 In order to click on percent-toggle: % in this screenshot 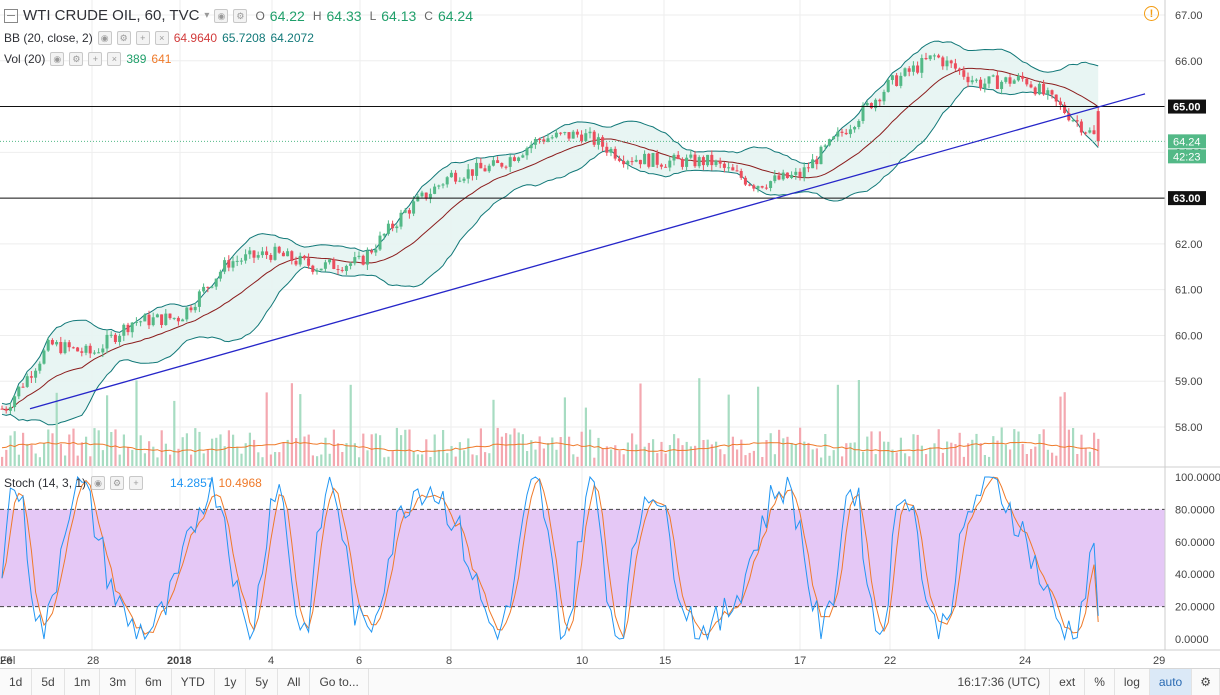, I will do `click(1100, 682)`.